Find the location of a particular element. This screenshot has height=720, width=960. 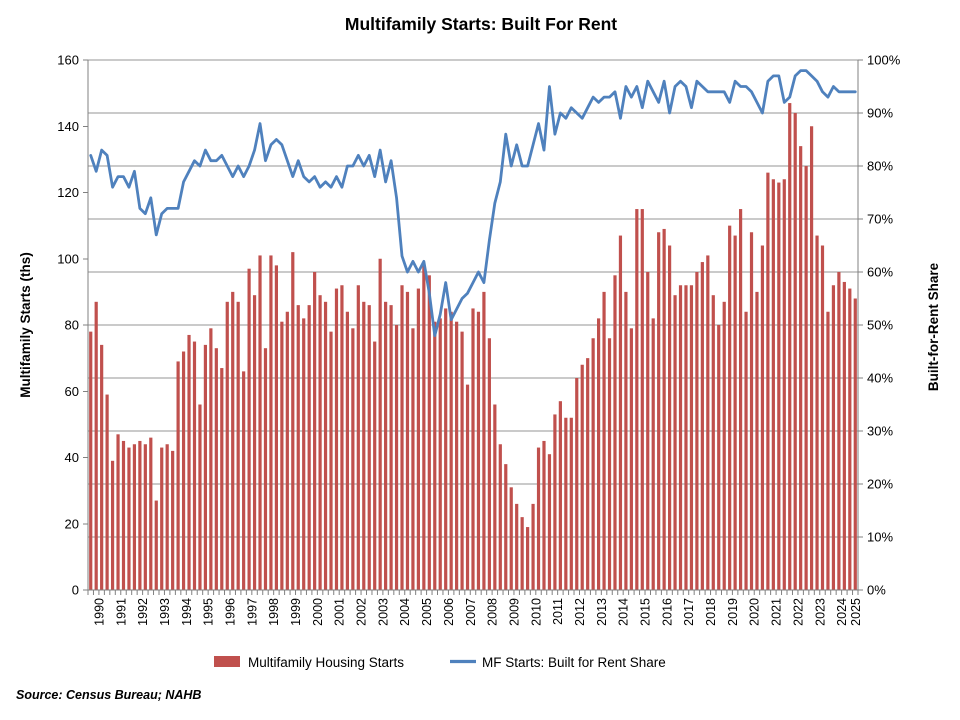

right-tick-label: 60% is located at coordinates (880, 272).